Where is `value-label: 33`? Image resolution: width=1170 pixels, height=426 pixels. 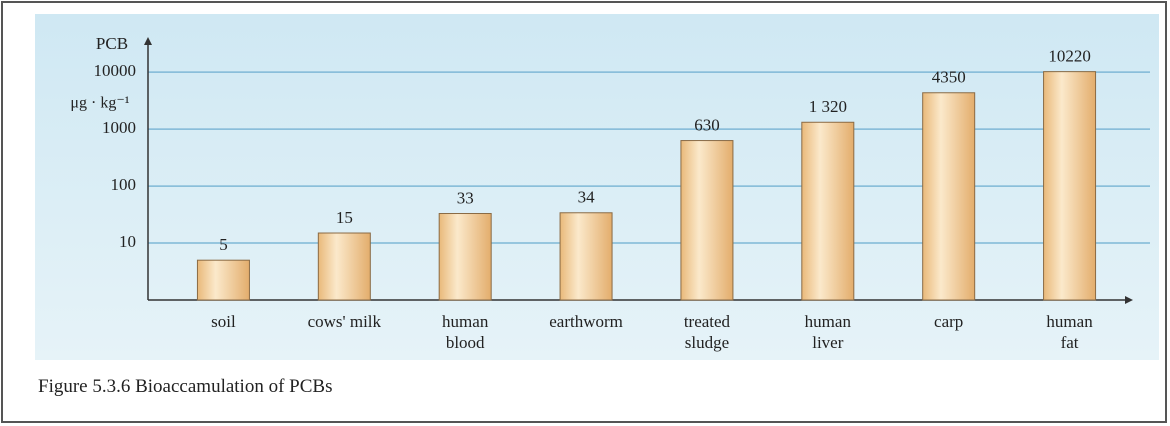 value-label: 33 is located at coordinates (465, 197).